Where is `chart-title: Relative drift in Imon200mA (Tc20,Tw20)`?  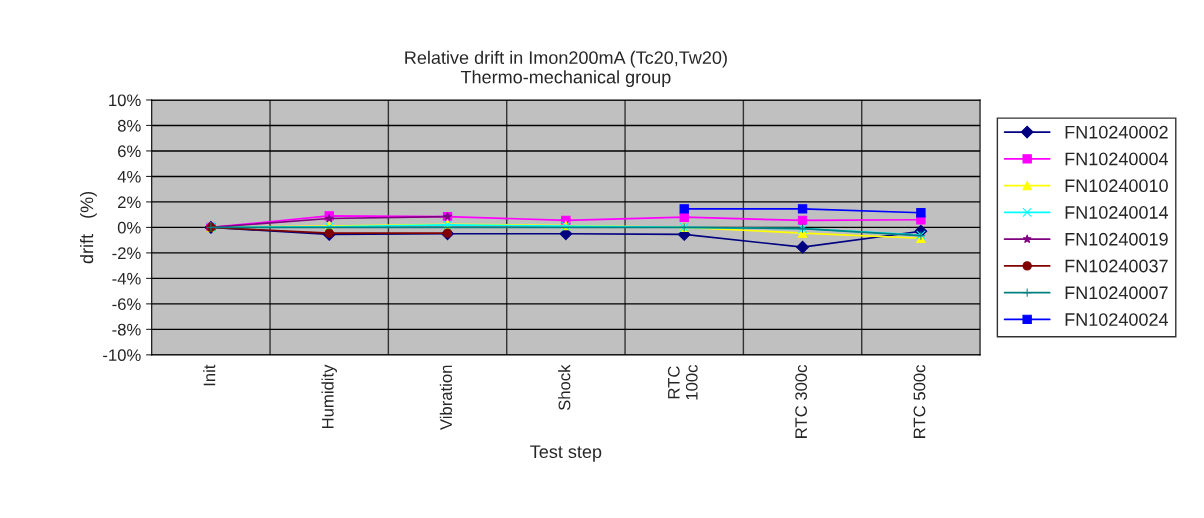
chart-title: Relative drift in Imon200mA (Tc20,Tw20) is located at coordinates (566, 59).